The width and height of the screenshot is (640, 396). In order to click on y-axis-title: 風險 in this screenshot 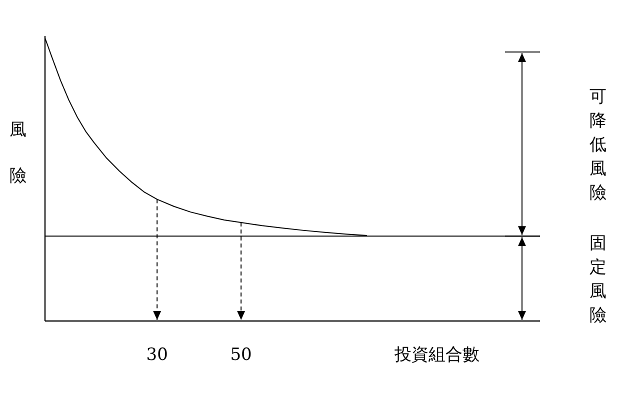, I will do `click(598, 181)`.